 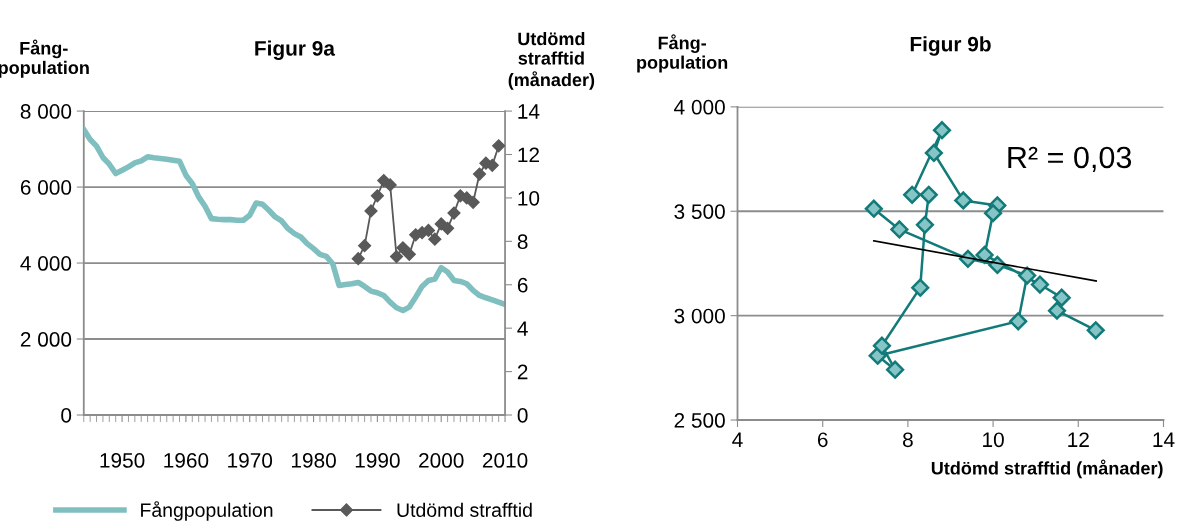 I want to click on y2-tick-label: 0, so click(x=522, y=415).